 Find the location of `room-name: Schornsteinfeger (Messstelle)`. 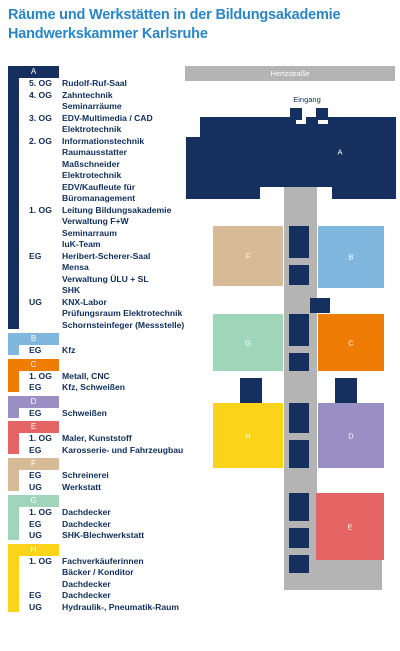

room-name: Schornsteinfeger (Messstelle) is located at coordinates (123, 324).